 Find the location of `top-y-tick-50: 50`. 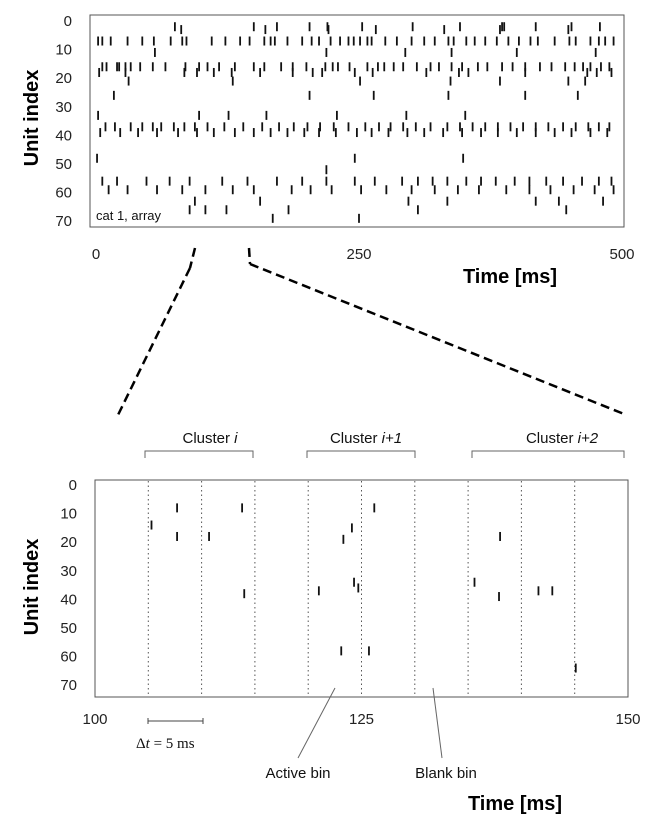

top-y-tick-50: 50 is located at coordinates (63, 164).